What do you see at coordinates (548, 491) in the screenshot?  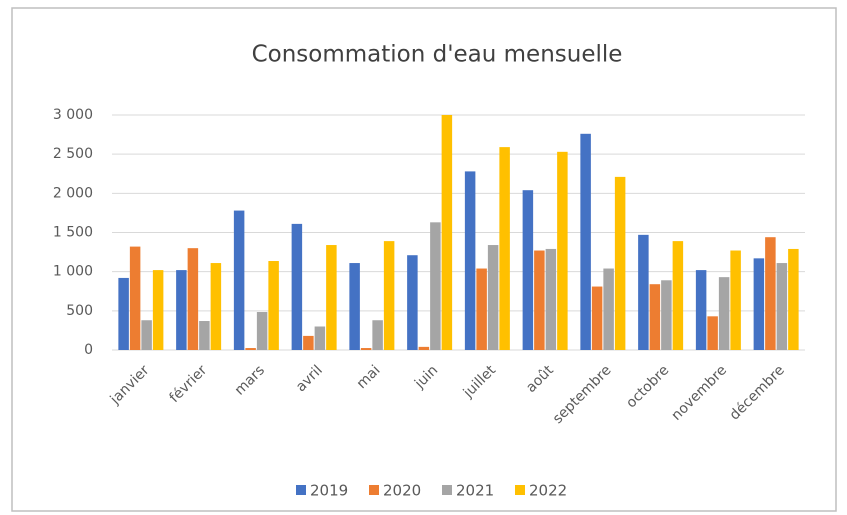 I see `legend-label: 2022` at bounding box center [548, 491].